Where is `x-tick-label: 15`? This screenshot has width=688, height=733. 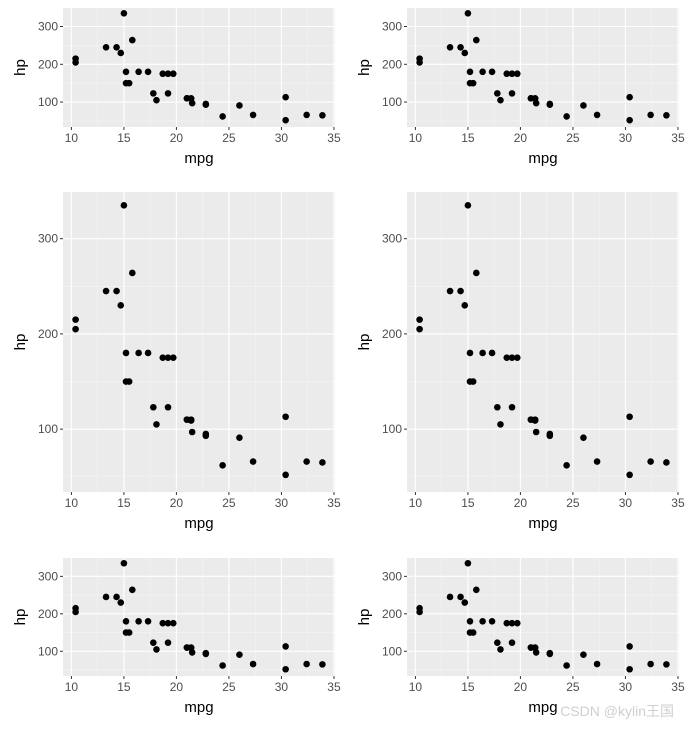
x-tick-label: 15 is located at coordinates (124, 138).